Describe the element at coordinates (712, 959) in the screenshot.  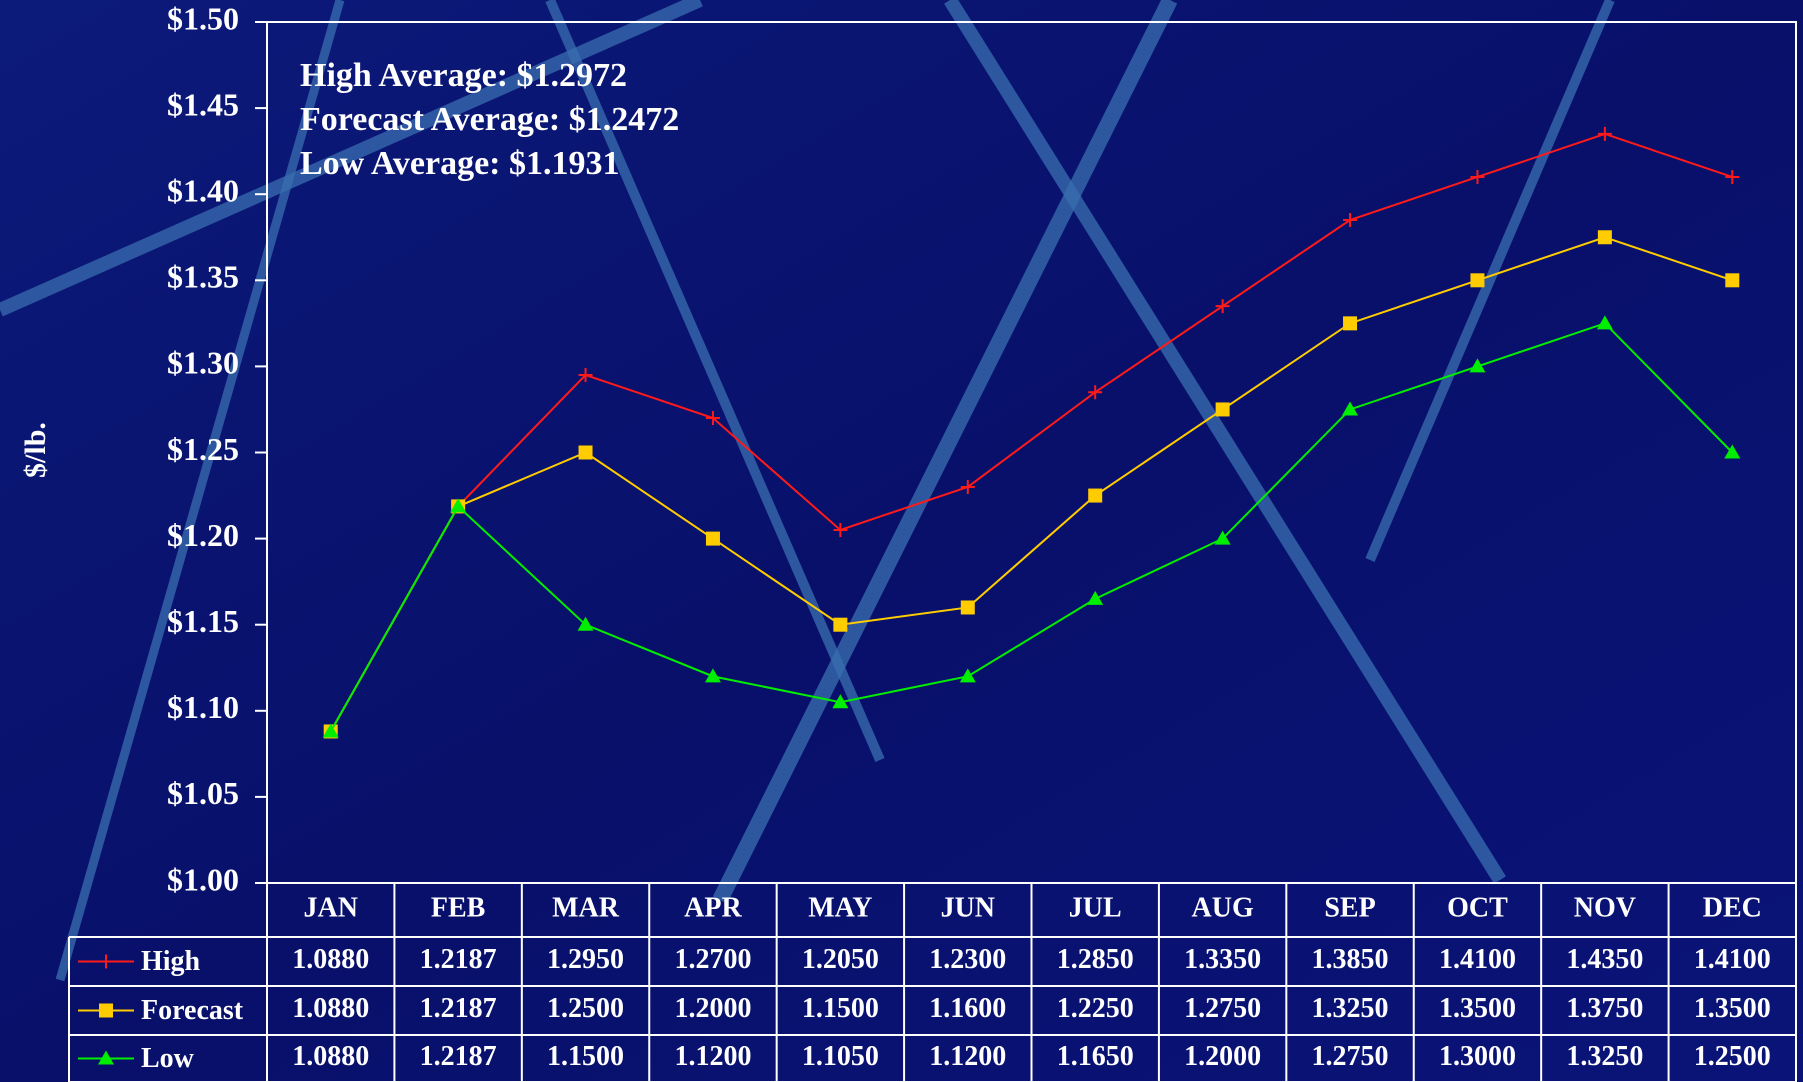
I see `table-value: 1.2700` at that location.